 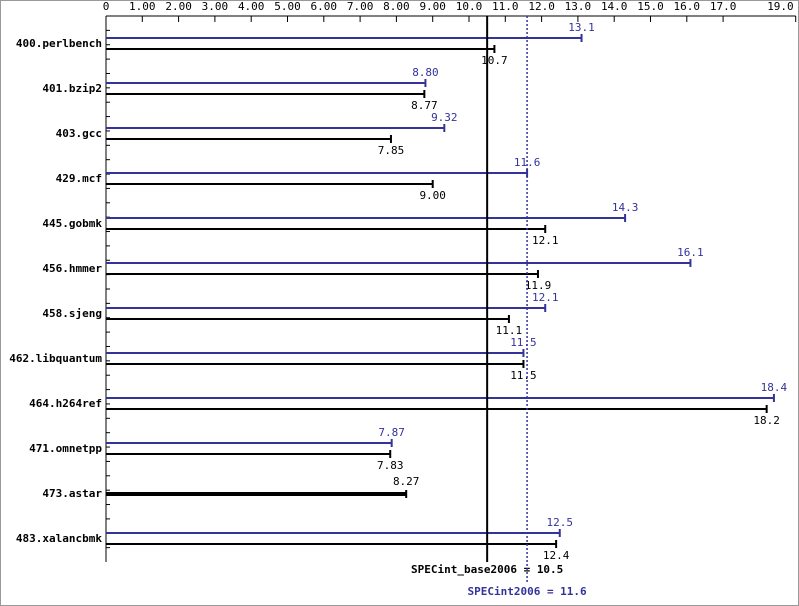 What do you see at coordinates (360, 6) in the screenshot?
I see `x-tick-label: 7.00` at bounding box center [360, 6].